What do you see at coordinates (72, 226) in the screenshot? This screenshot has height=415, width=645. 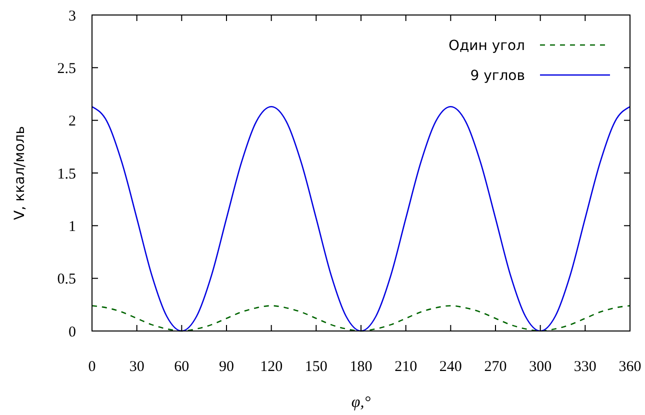 I see `y-tick-label: 1` at bounding box center [72, 226].